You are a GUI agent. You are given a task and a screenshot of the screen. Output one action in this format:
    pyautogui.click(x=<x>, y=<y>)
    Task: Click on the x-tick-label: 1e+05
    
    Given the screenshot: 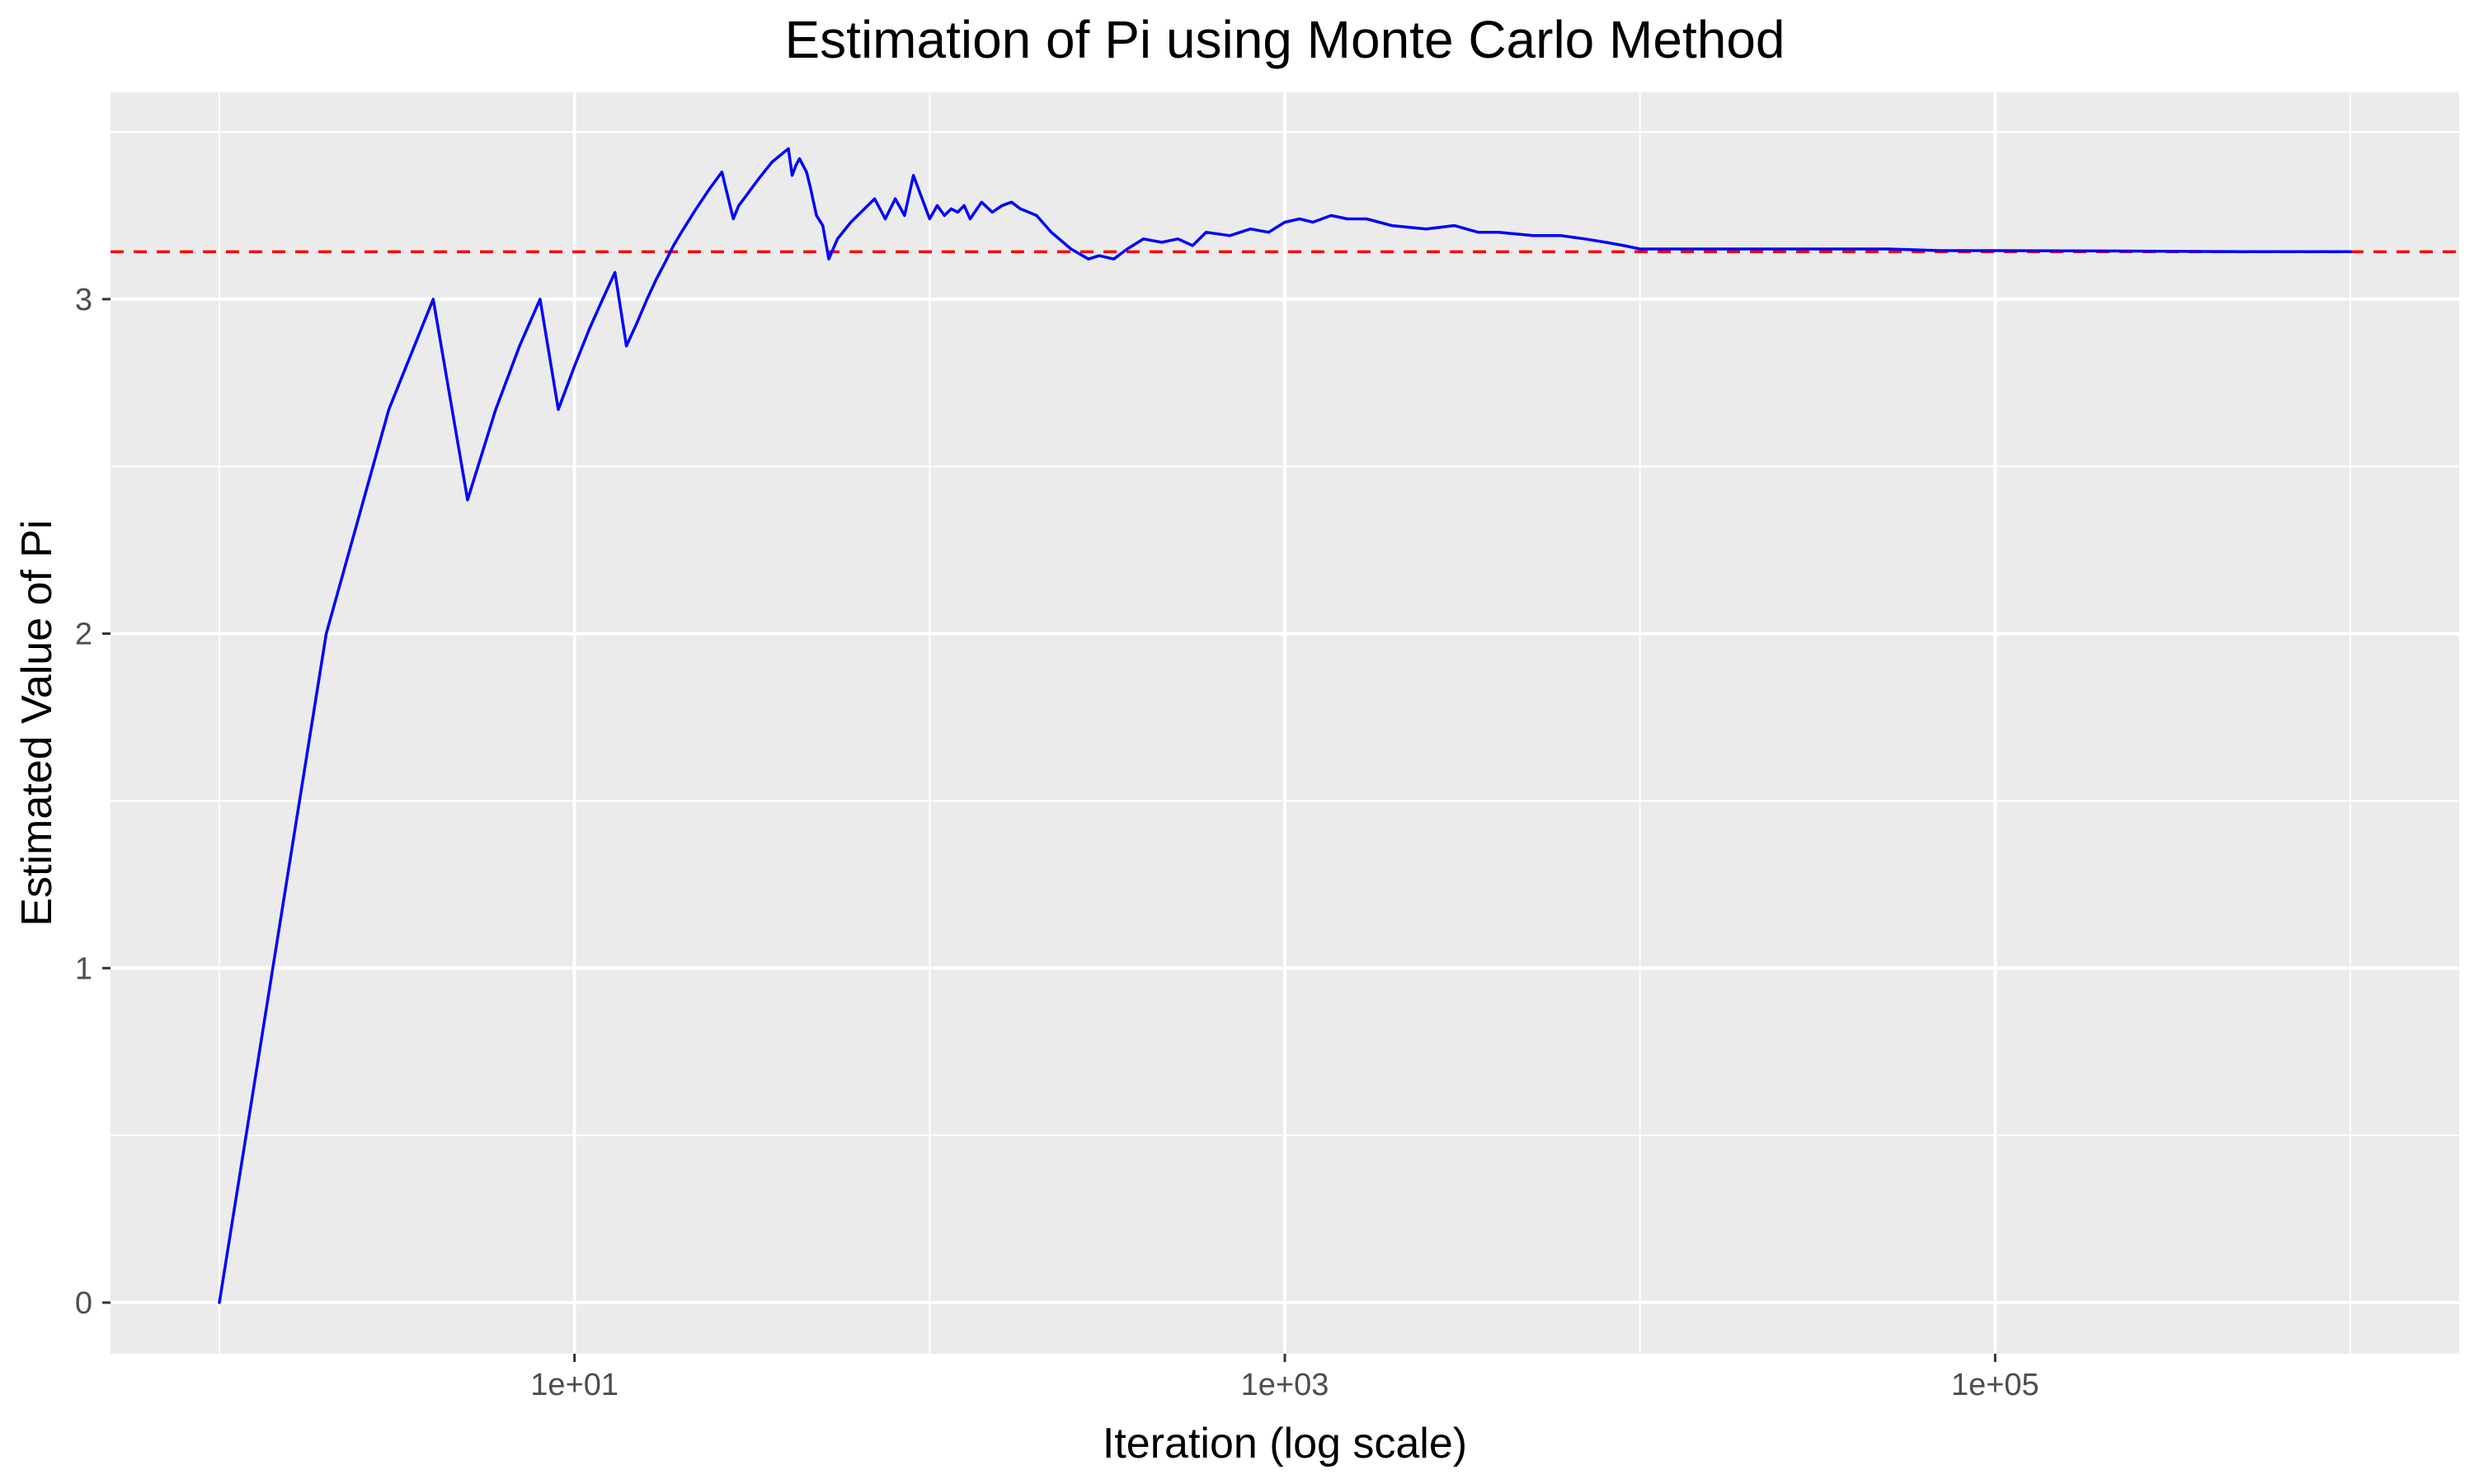 What is the action you would take?
    pyautogui.click(x=1995, y=1385)
    